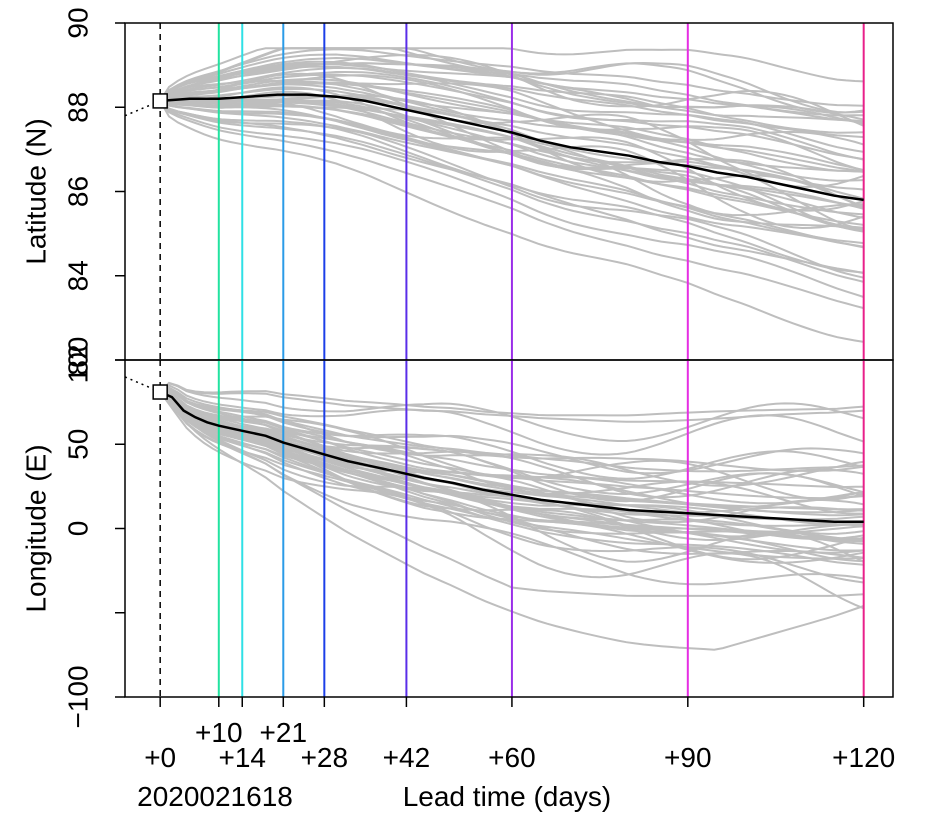 The image size is (925, 813). What do you see at coordinates (215, 796) in the screenshot?
I see `init-date-label: 2020021618` at bounding box center [215, 796].